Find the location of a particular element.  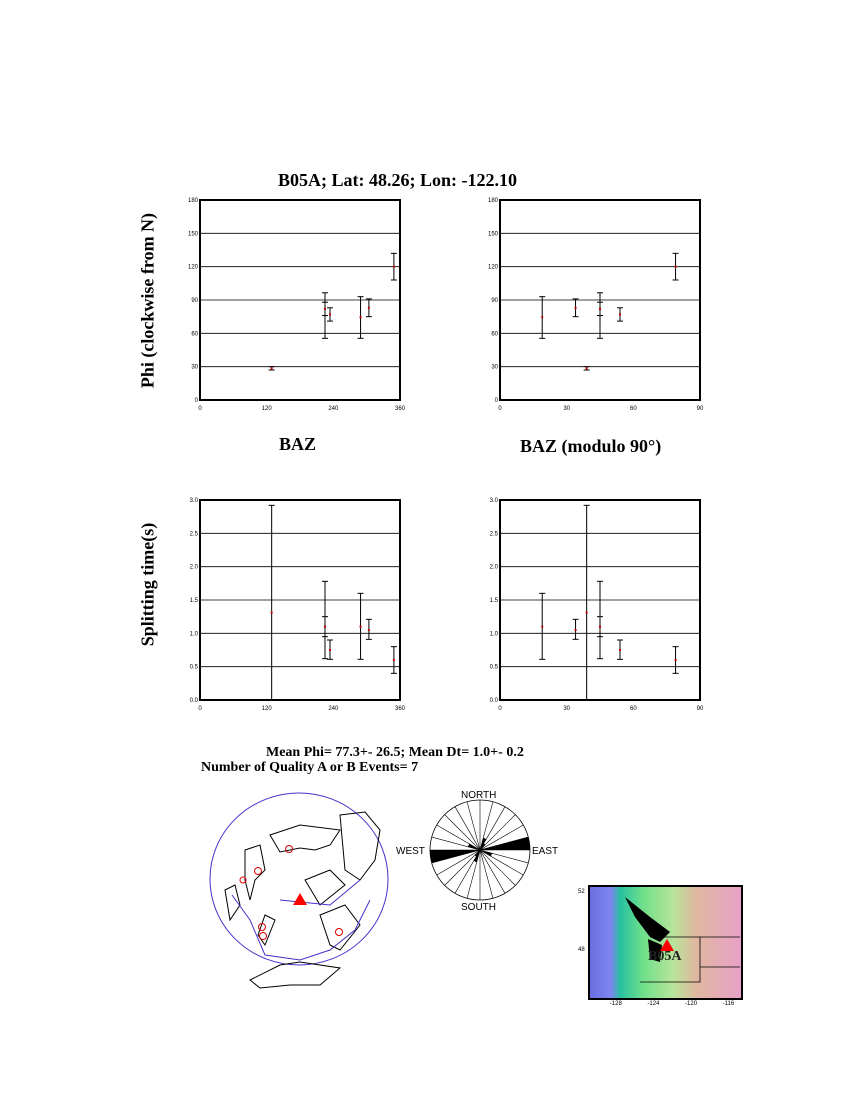

rose-direction-label: WEST is located at coordinates (410, 851).